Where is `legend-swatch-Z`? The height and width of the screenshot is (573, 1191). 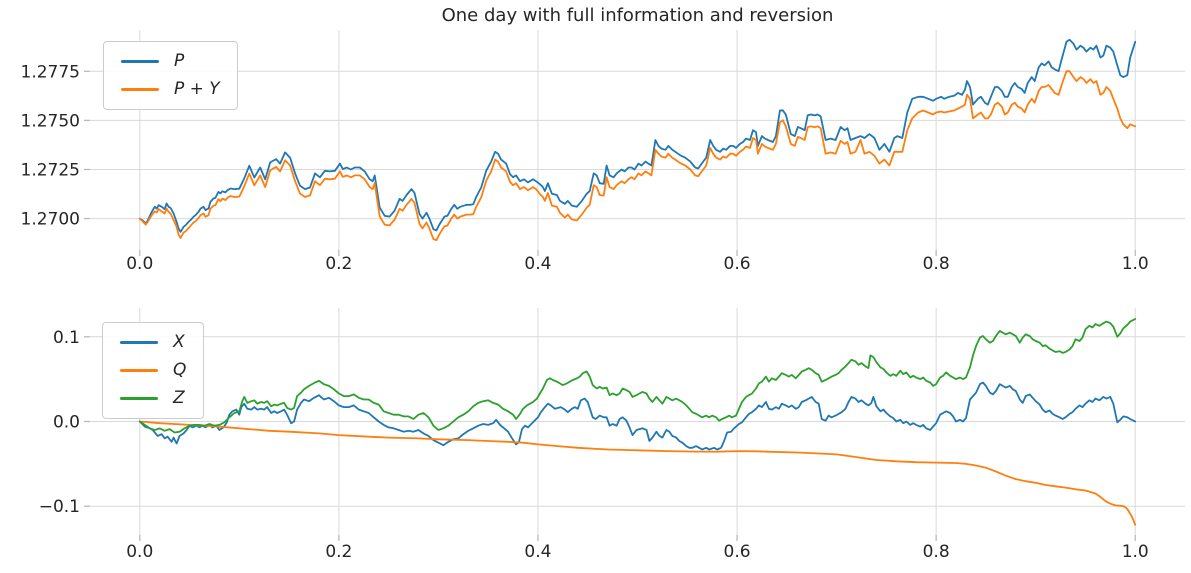 legend-swatch-Z is located at coordinates (139, 398).